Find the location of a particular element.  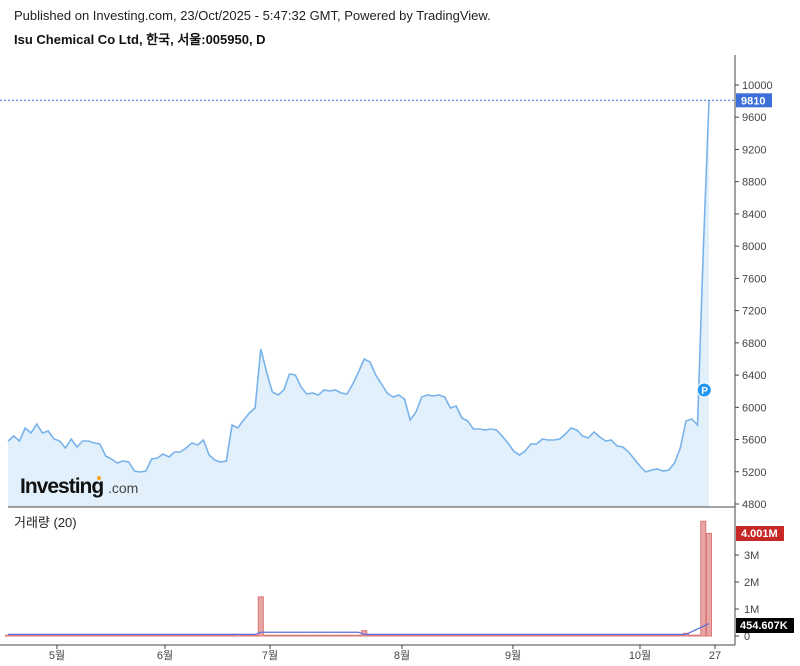

y-tick-label: 6800 is located at coordinates (754, 344).